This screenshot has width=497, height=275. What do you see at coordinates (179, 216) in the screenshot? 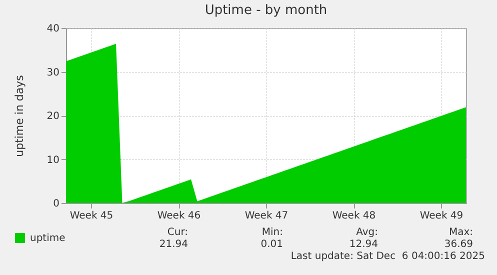
I see `x-tick-label: Week 46` at bounding box center [179, 216].